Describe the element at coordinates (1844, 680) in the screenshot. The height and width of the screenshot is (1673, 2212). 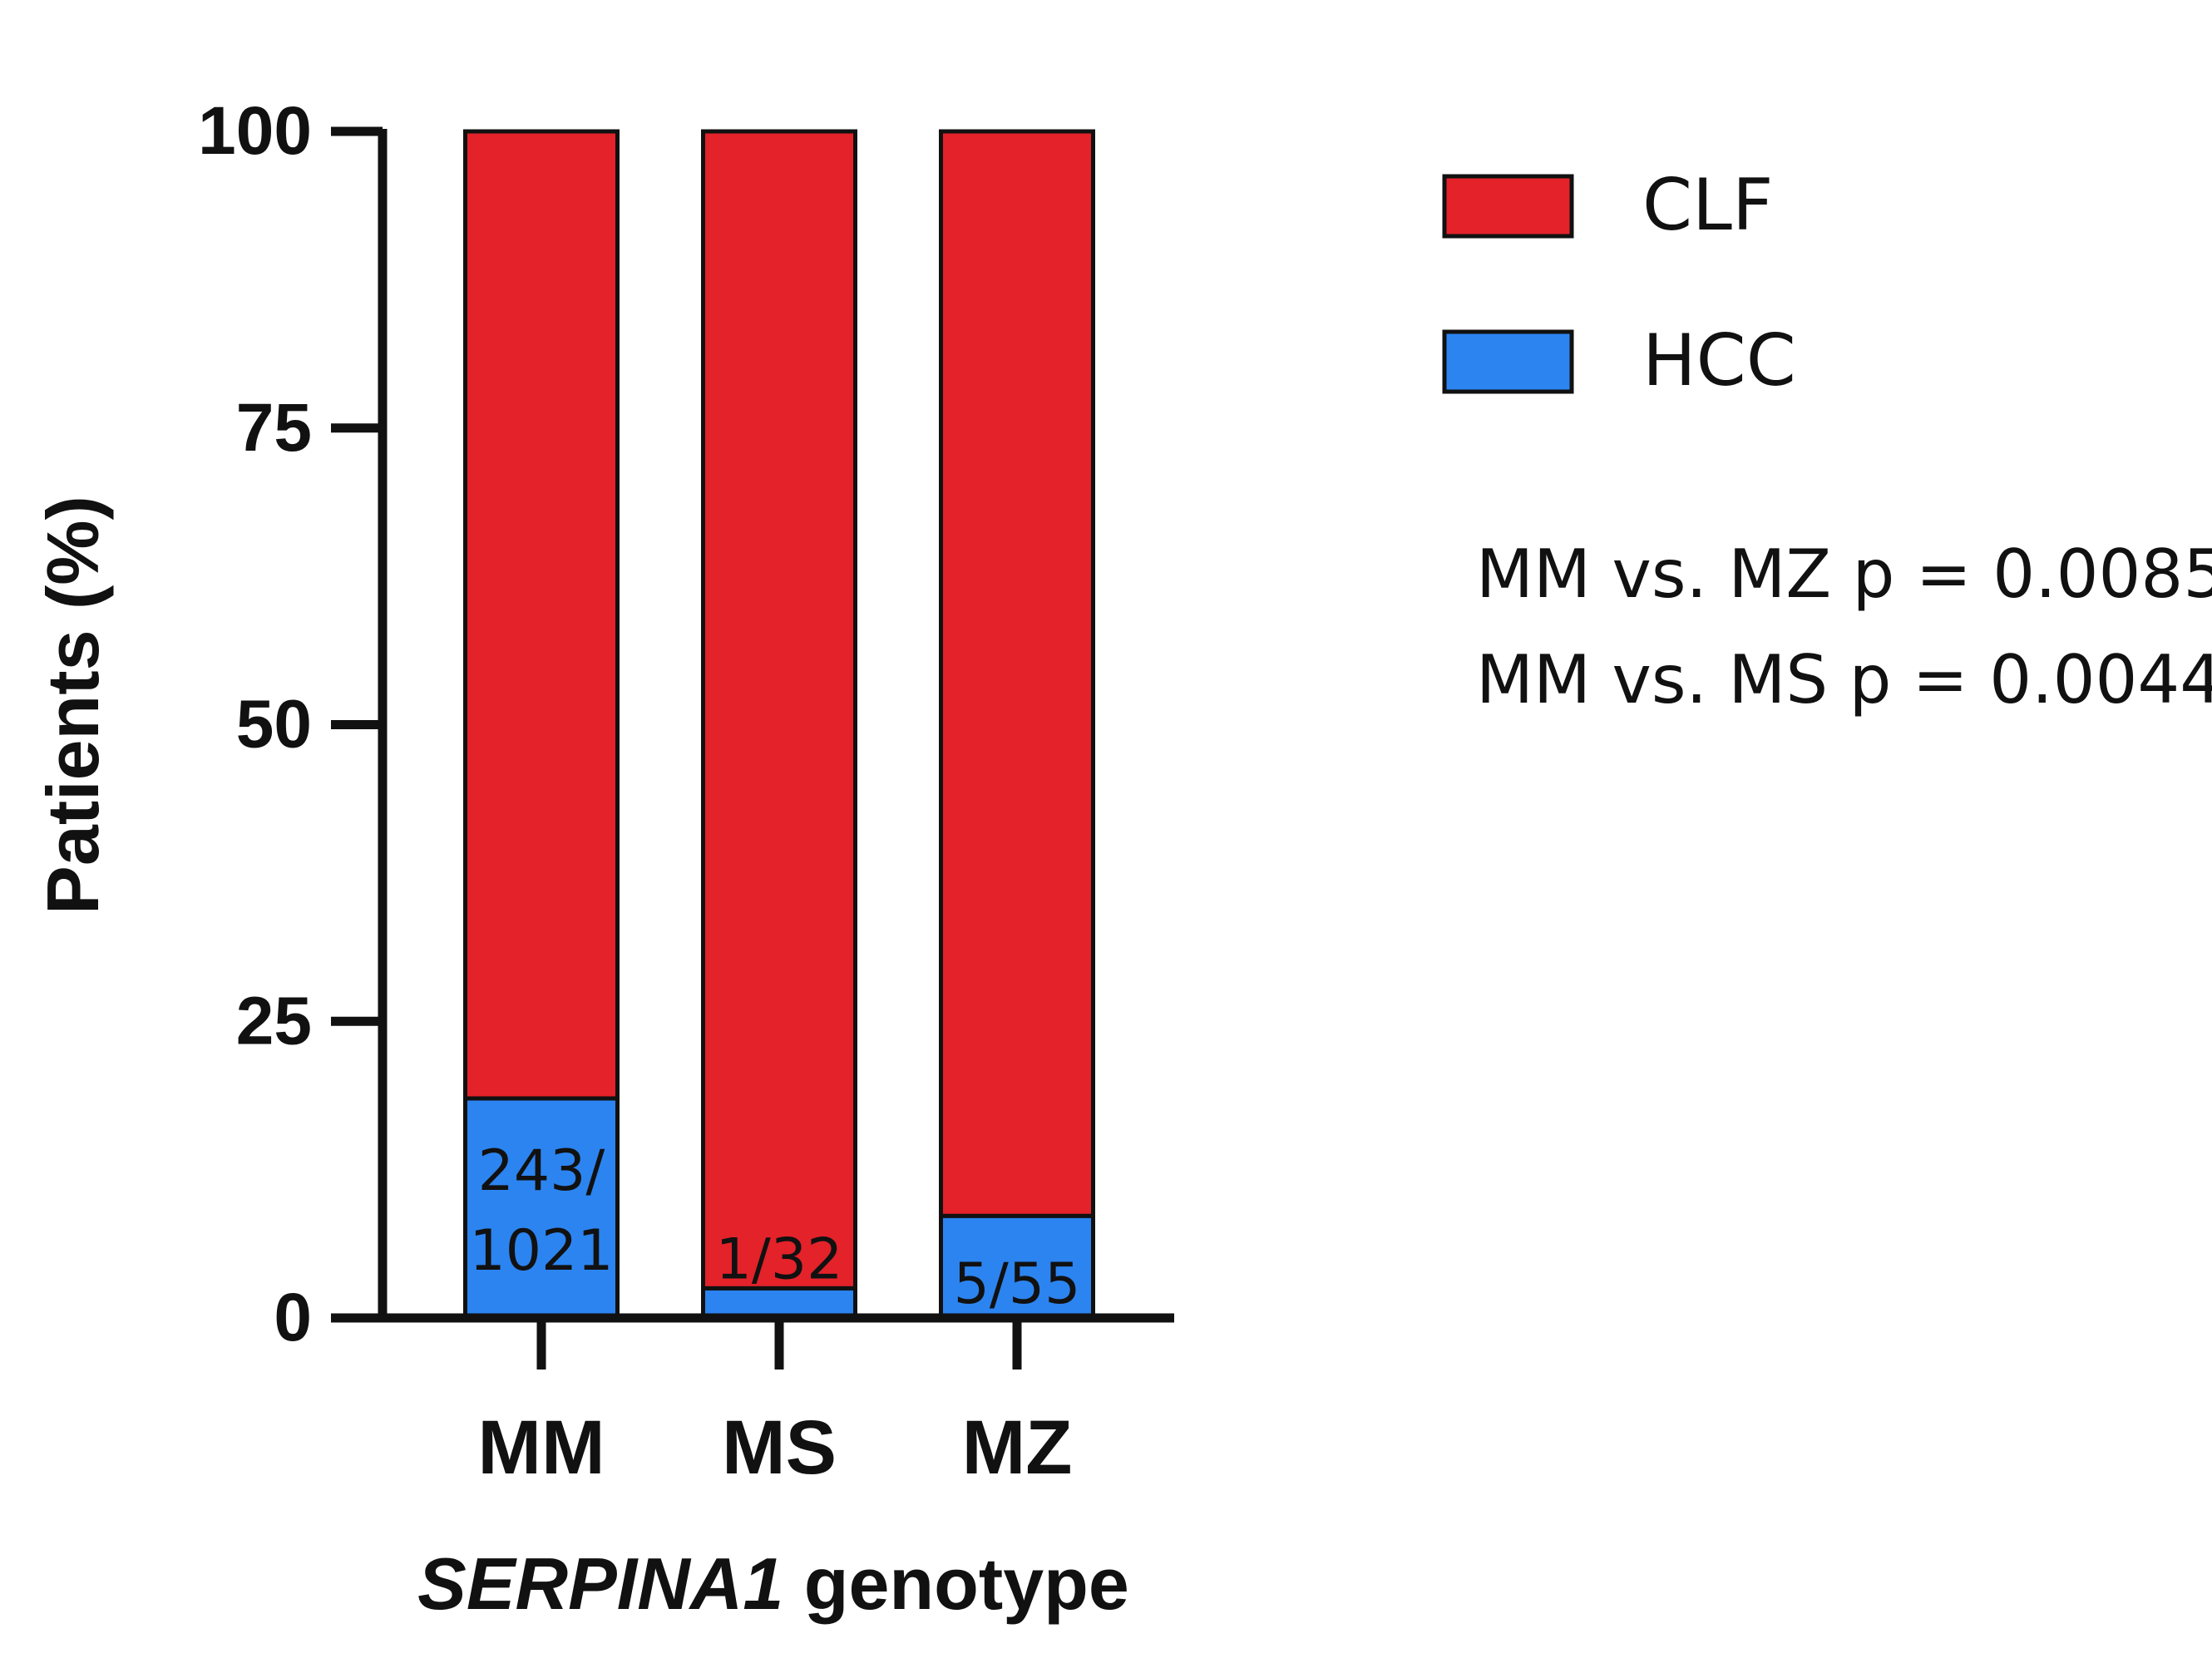
I see `stat-annotation: MM vs. MS p = 0.0044` at that location.